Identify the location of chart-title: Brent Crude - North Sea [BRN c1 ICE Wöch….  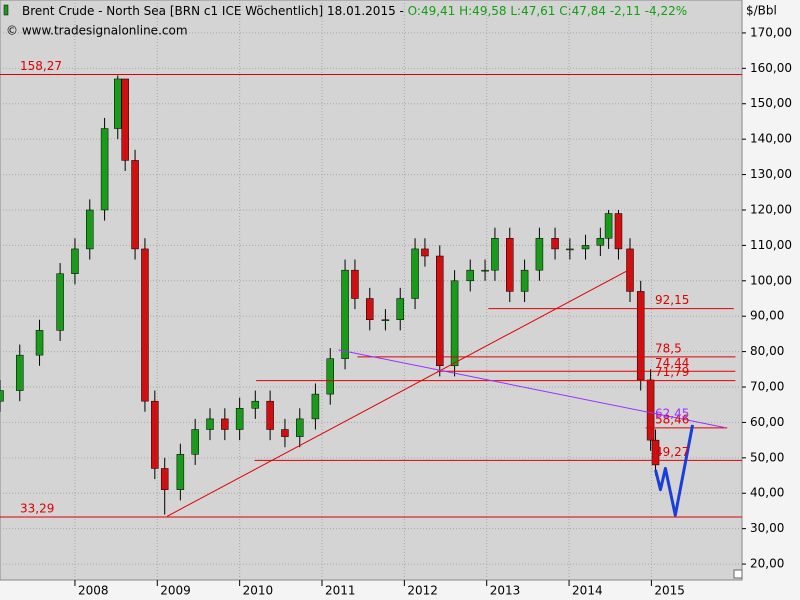
(354, 11).